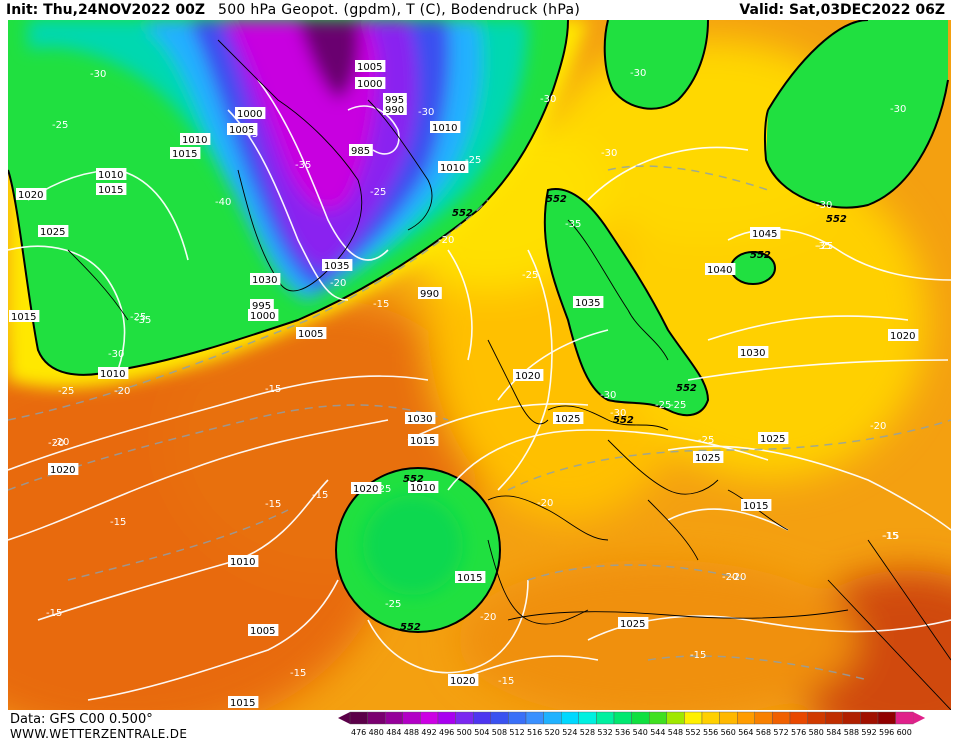  I want to click on legend-tick-label: 592, so click(868, 732).